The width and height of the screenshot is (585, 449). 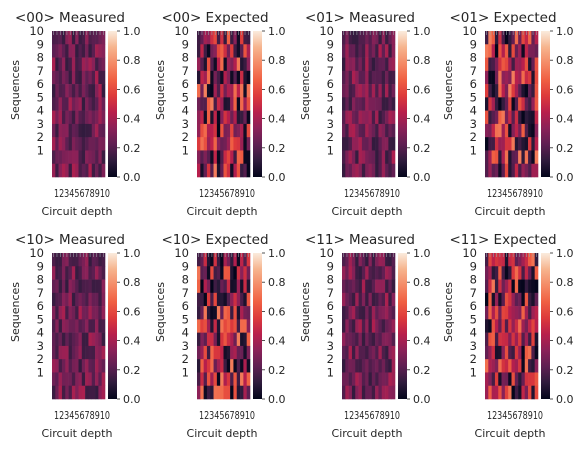 What do you see at coordinates (40, 71) in the screenshot?
I see `y-tick-label: 7` at bounding box center [40, 71].